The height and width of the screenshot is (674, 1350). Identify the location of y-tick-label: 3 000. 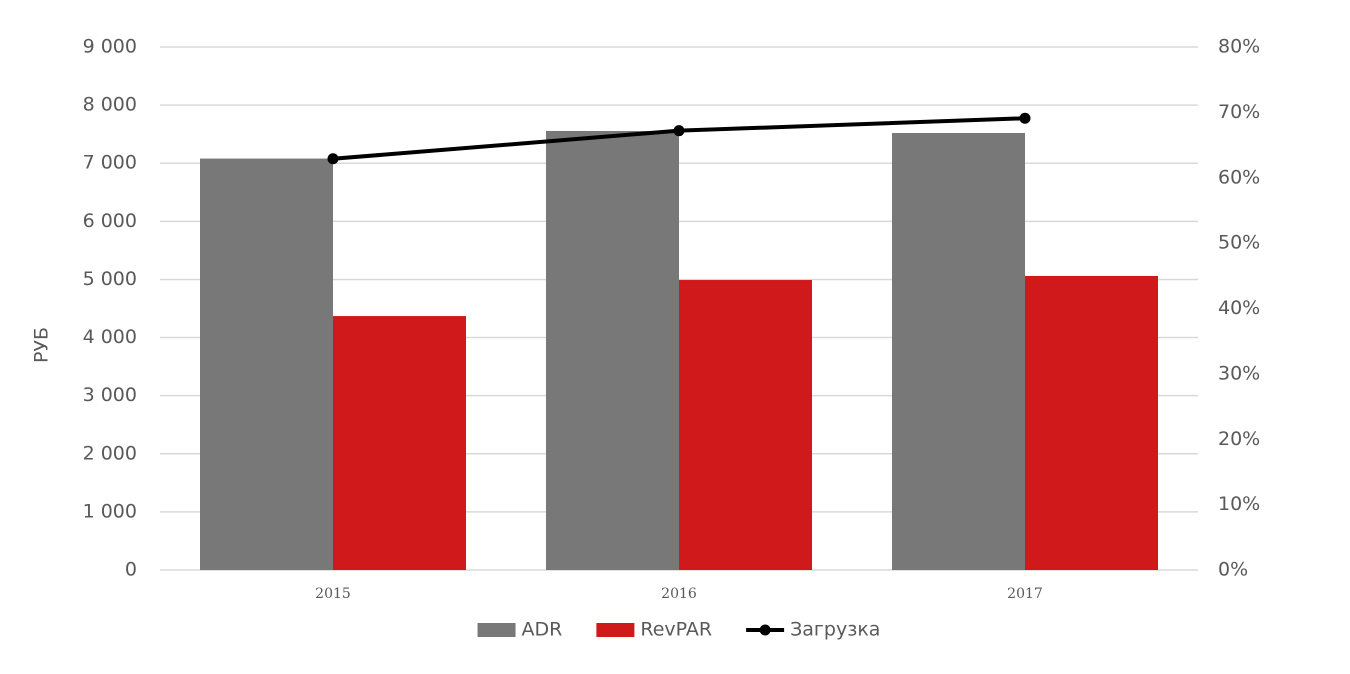
(110, 395).